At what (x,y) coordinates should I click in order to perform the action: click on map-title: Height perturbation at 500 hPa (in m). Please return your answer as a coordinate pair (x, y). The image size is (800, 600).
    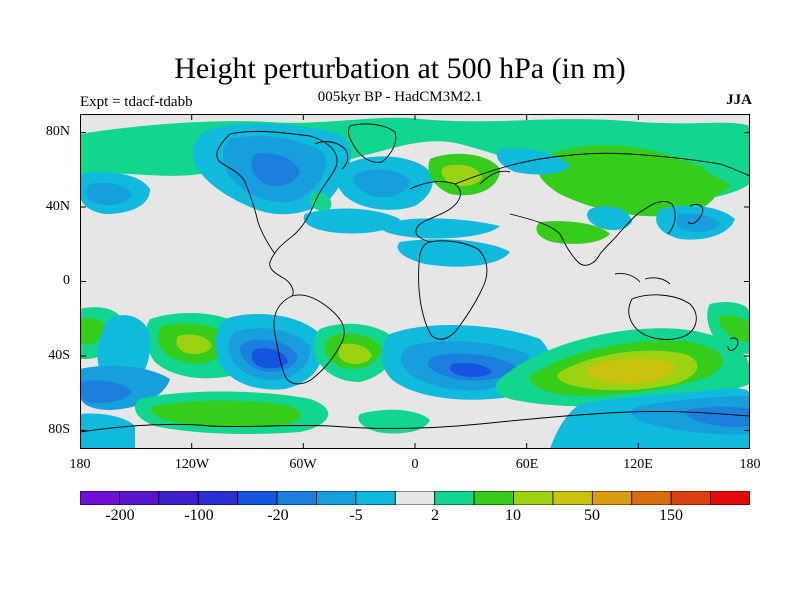
    Looking at the image, I should click on (400, 68).